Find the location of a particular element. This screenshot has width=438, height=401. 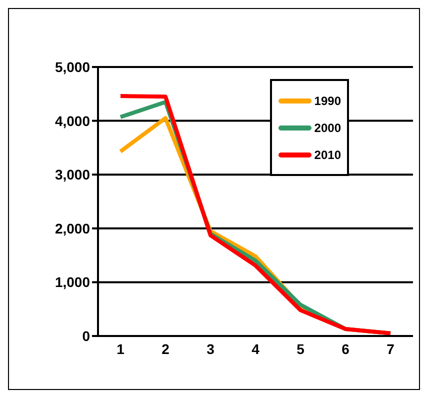

y-tick-label: 5,000 is located at coordinates (72, 66).